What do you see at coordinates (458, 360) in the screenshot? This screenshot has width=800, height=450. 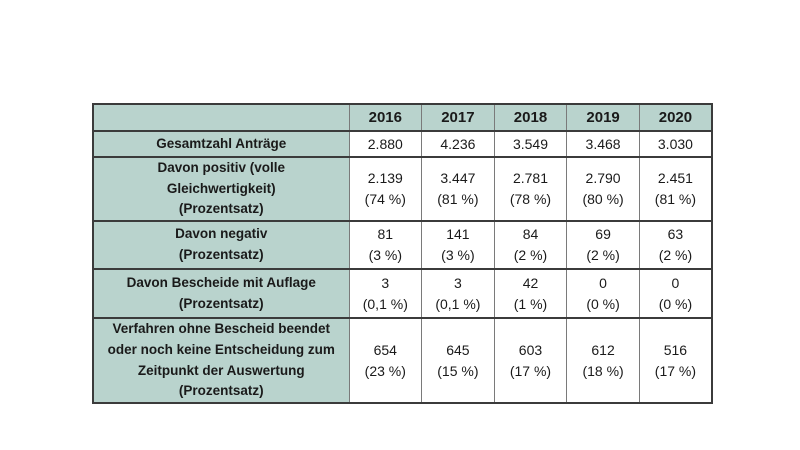 I see `data-cell: 645 (15 %)` at bounding box center [458, 360].